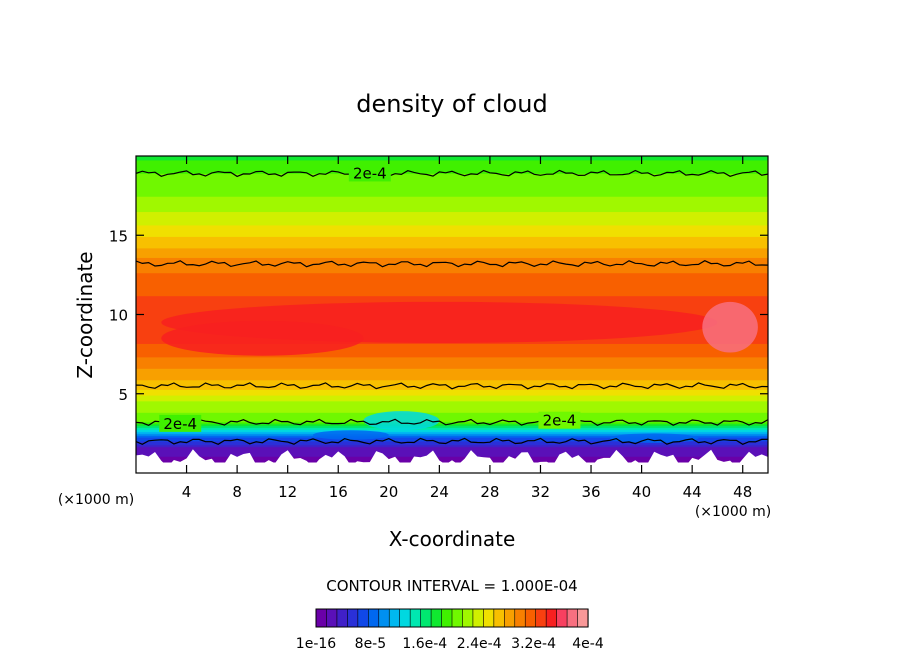 The image size is (904, 654). What do you see at coordinates (370, 173) in the screenshot?
I see `contour-label: 2e-4` at bounding box center [370, 173].